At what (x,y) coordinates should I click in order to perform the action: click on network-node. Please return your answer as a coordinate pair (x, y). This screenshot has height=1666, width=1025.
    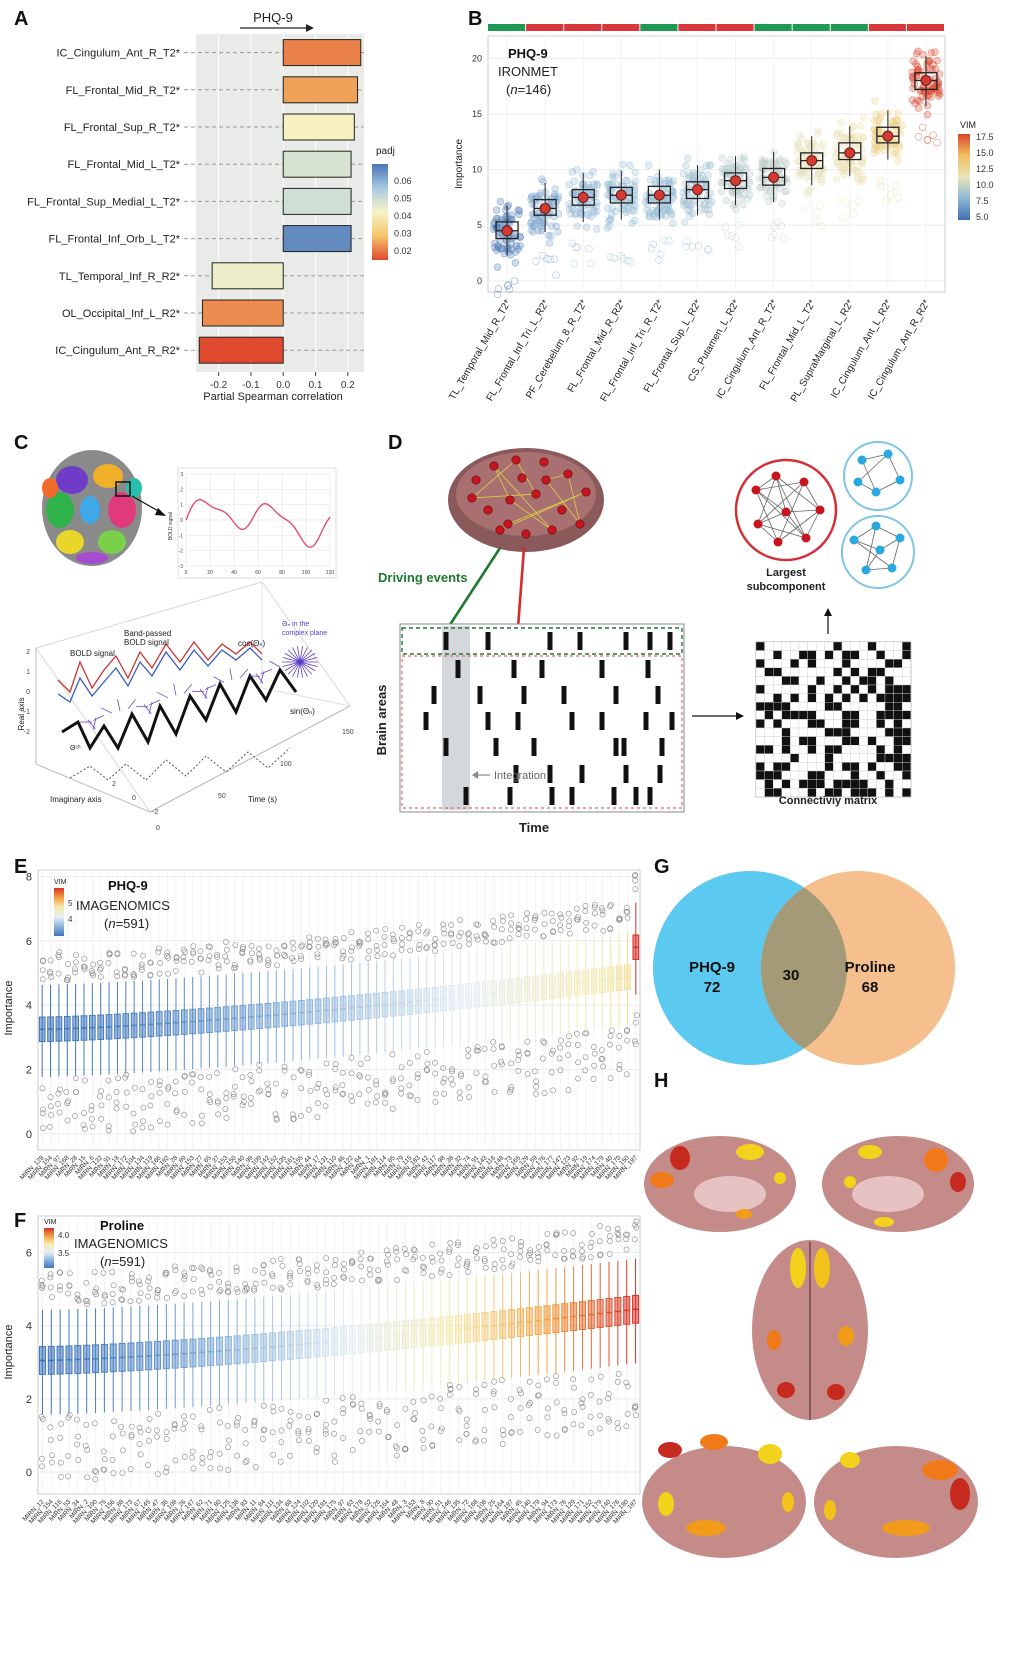
    Looking at the image, I should click on (522, 478).